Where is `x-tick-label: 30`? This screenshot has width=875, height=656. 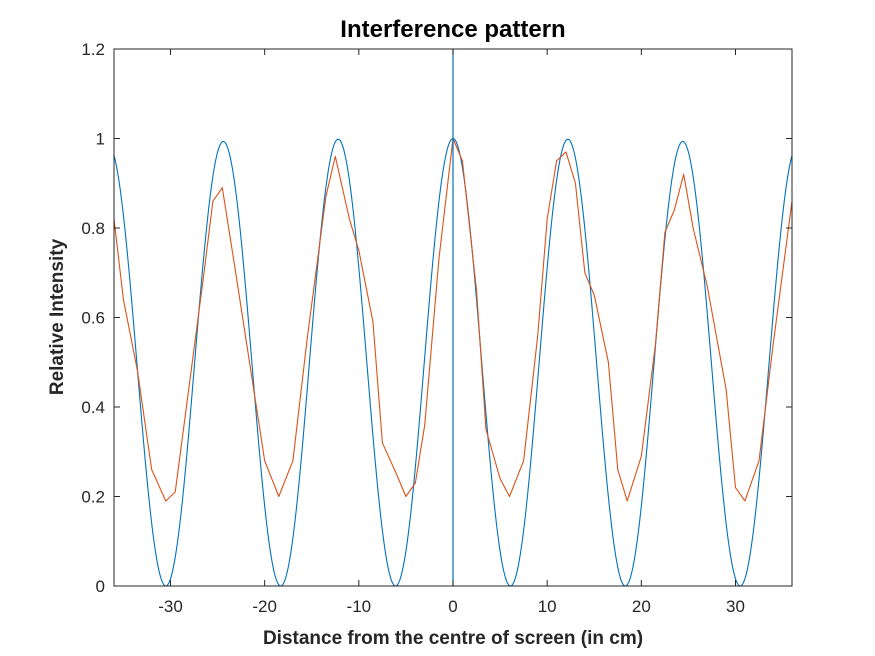 x-tick-label: 30 is located at coordinates (735, 606).